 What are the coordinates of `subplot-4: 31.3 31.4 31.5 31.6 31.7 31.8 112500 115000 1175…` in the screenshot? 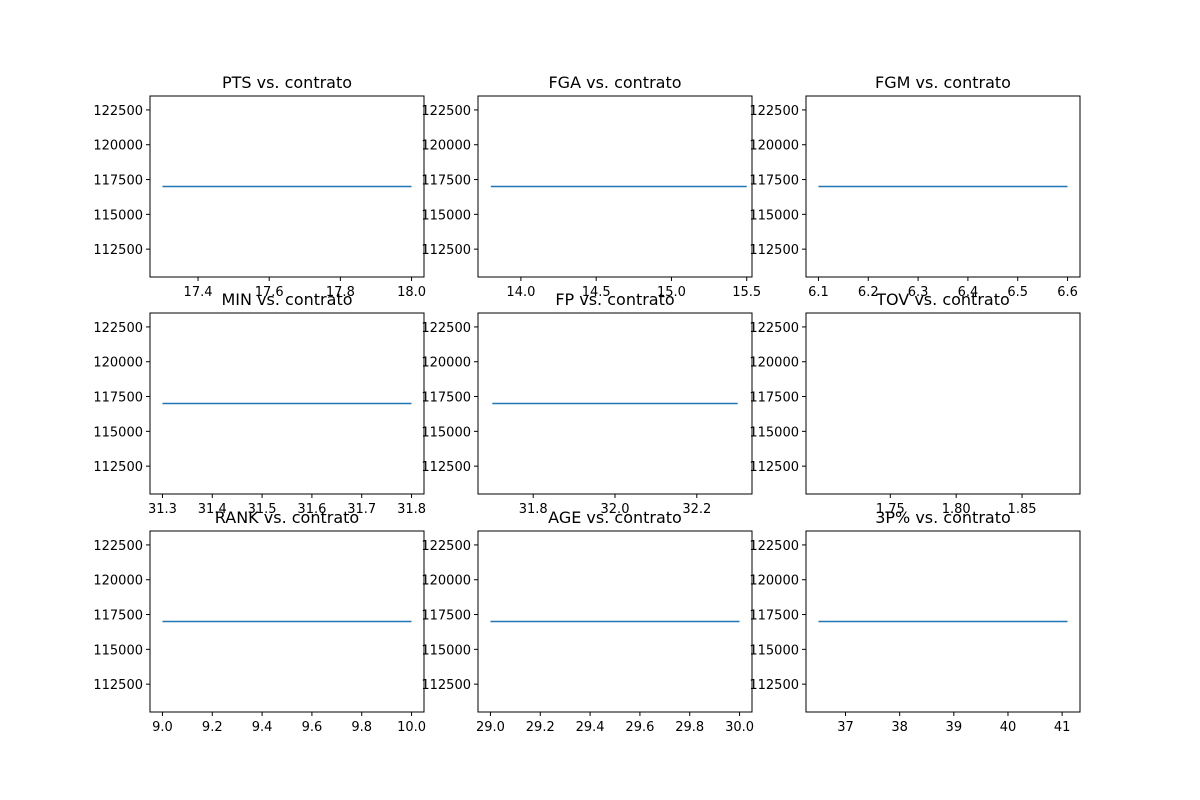 It's located at (259, 403).